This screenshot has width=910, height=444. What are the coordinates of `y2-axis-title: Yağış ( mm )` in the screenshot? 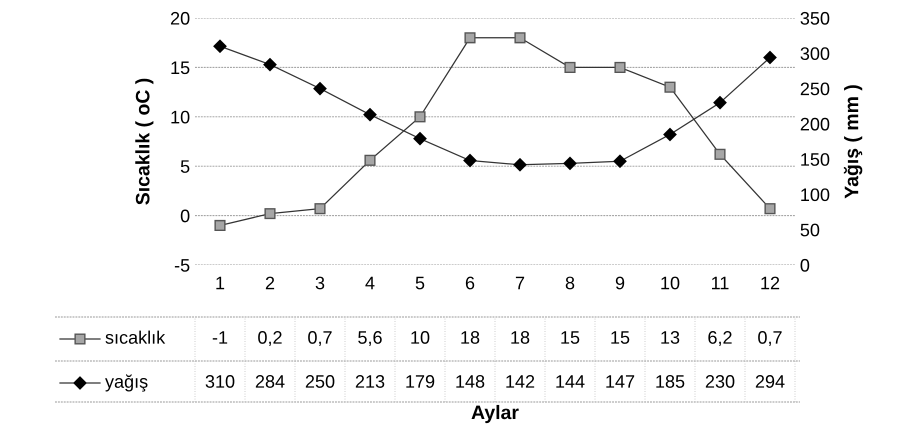 It's located at (853, 141).